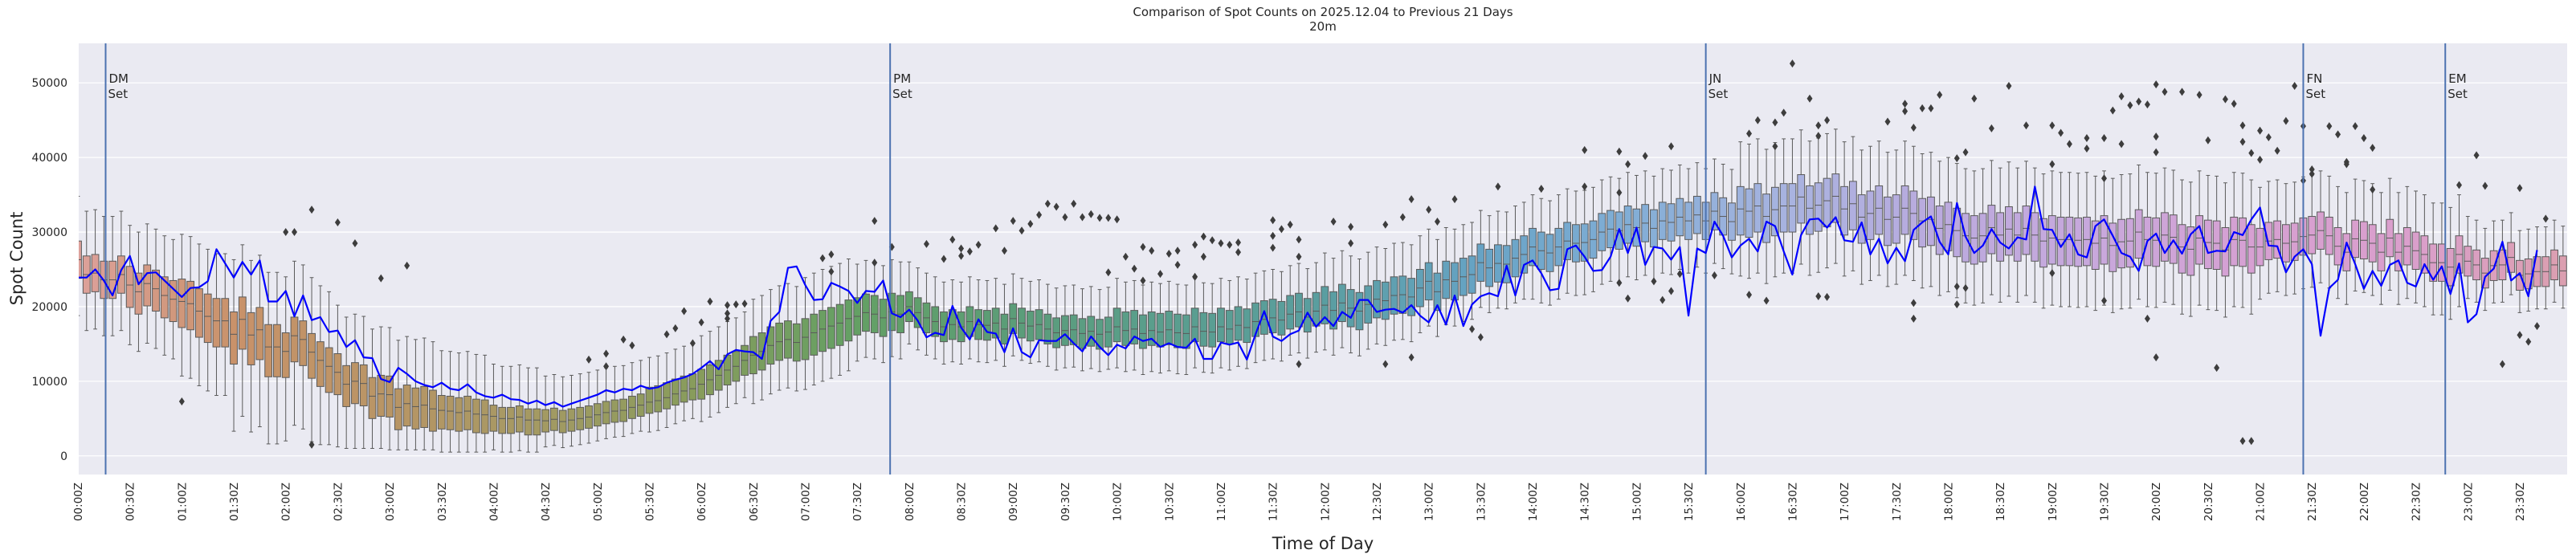 This screenshot has height=558, width=2576. I want to click on x-tick-label: 10:00Z, so click(1118, 502).